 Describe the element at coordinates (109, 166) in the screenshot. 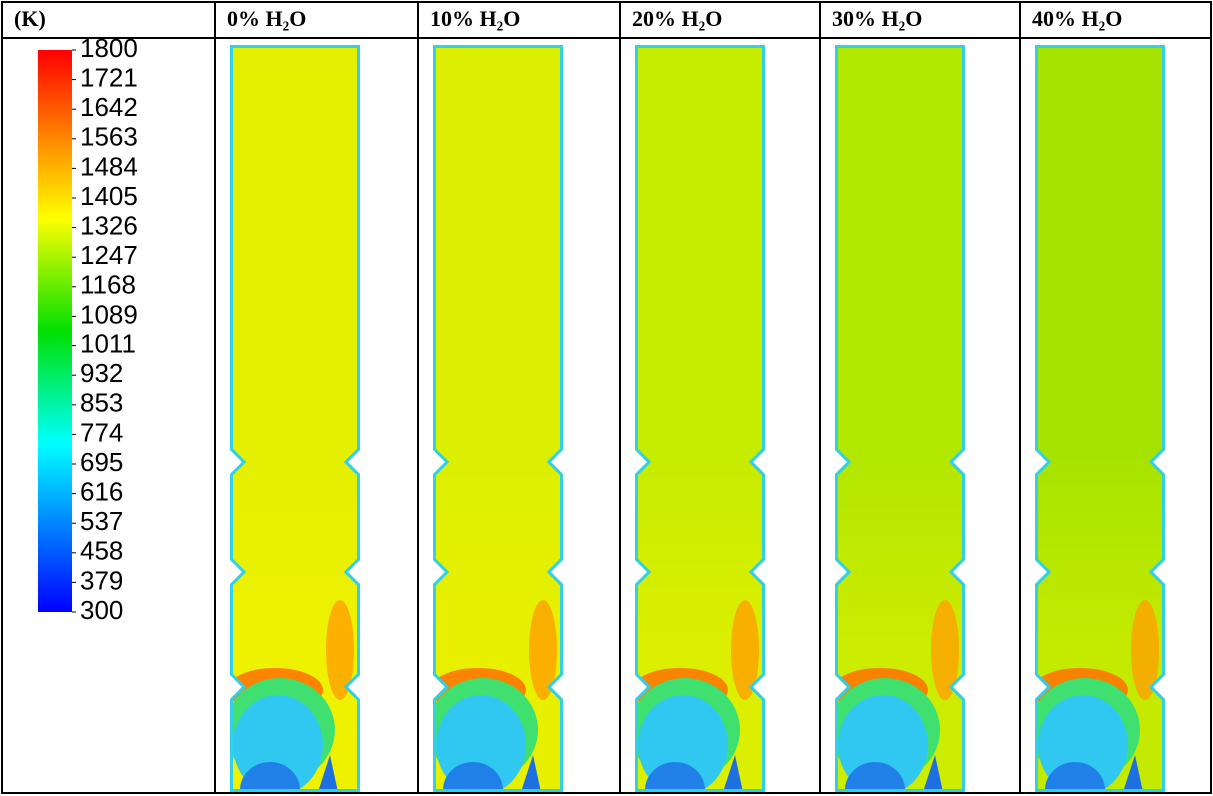

I see `tick-label: 1484` at that location.